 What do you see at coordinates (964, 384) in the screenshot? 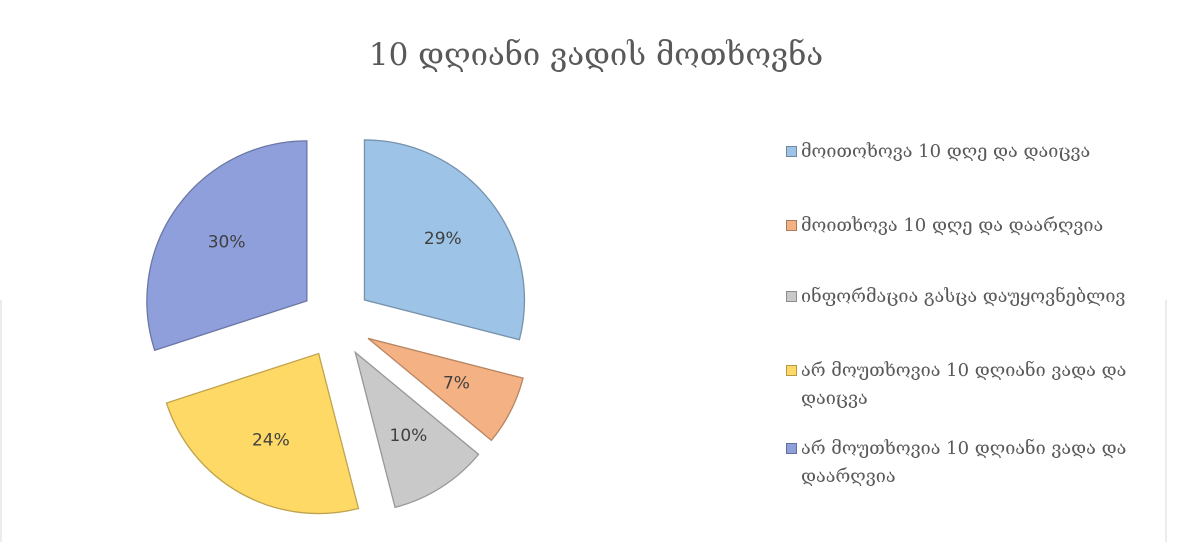
I see `legend-label: არ მოუთხოვია 10 დღიანი ვადა და დაიცვა` at bounding box center [964, 384].